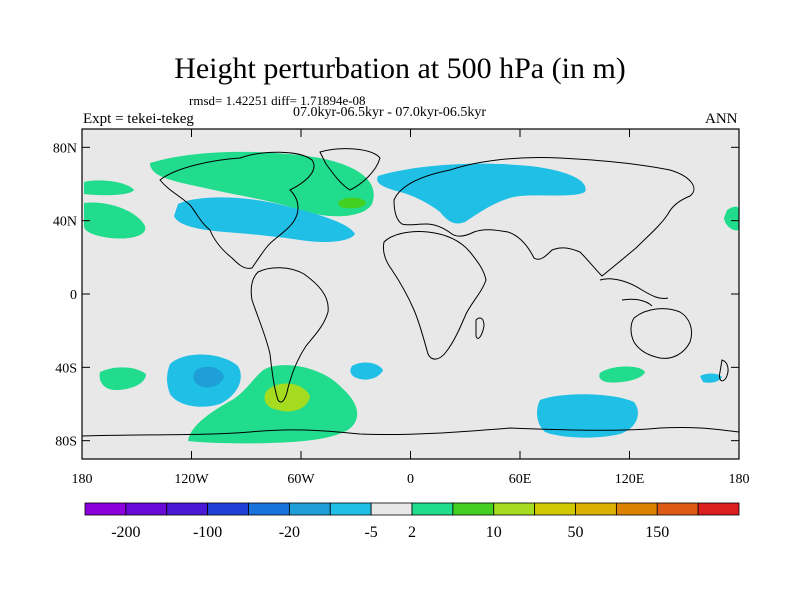 The height and width of the screenshot is (600, 800). I want to click on colorbar-label: 50, so click(576, 532).